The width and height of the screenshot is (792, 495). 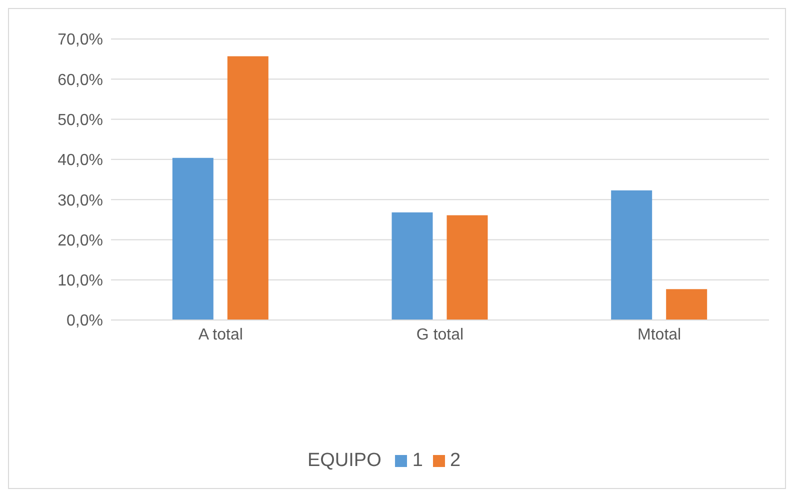 I want to click on legend-title: EQUIPO, so click(x=344, y=461).